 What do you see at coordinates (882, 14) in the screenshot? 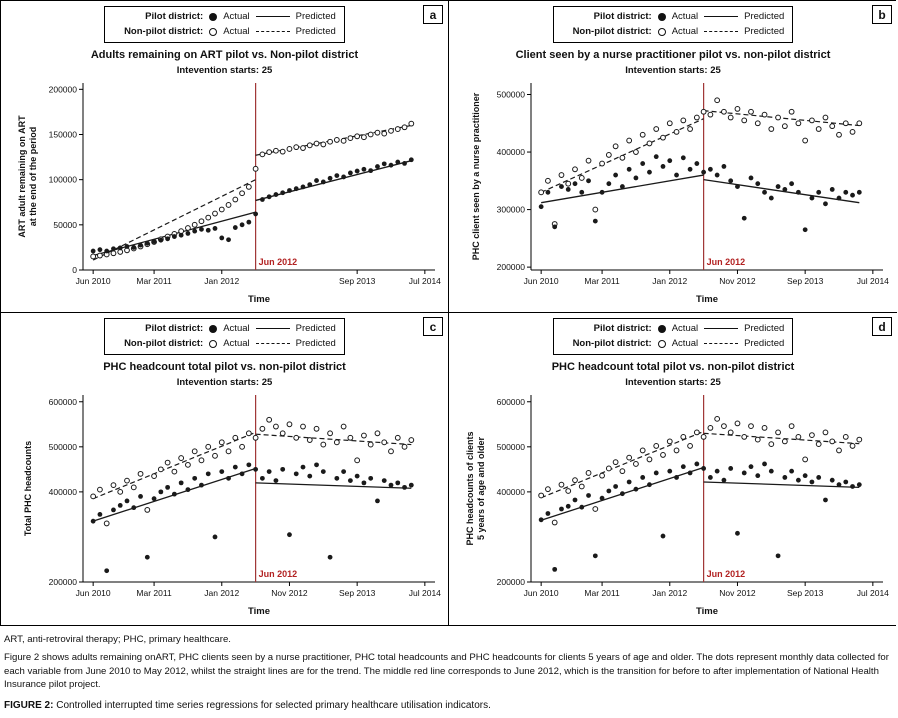
I see `panel-letter: b` at bounding box center [882, 14].